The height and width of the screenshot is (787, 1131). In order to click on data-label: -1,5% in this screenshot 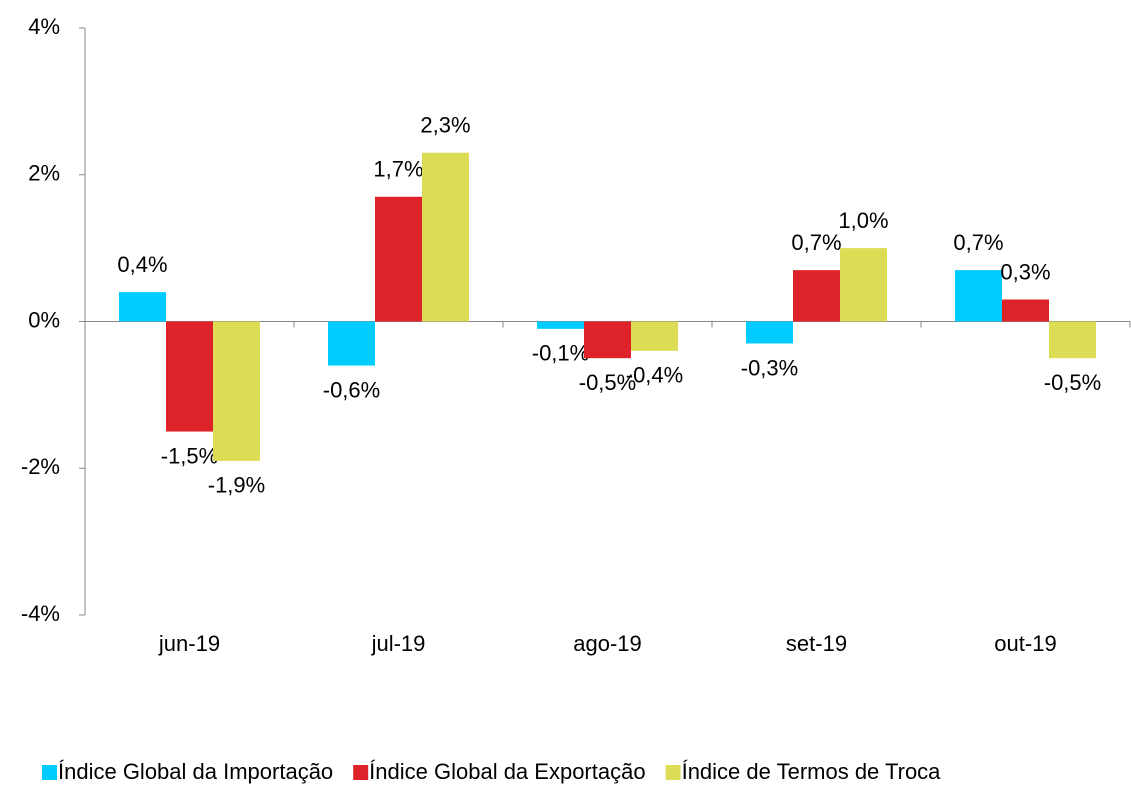, I will do `click(189, 455)`.